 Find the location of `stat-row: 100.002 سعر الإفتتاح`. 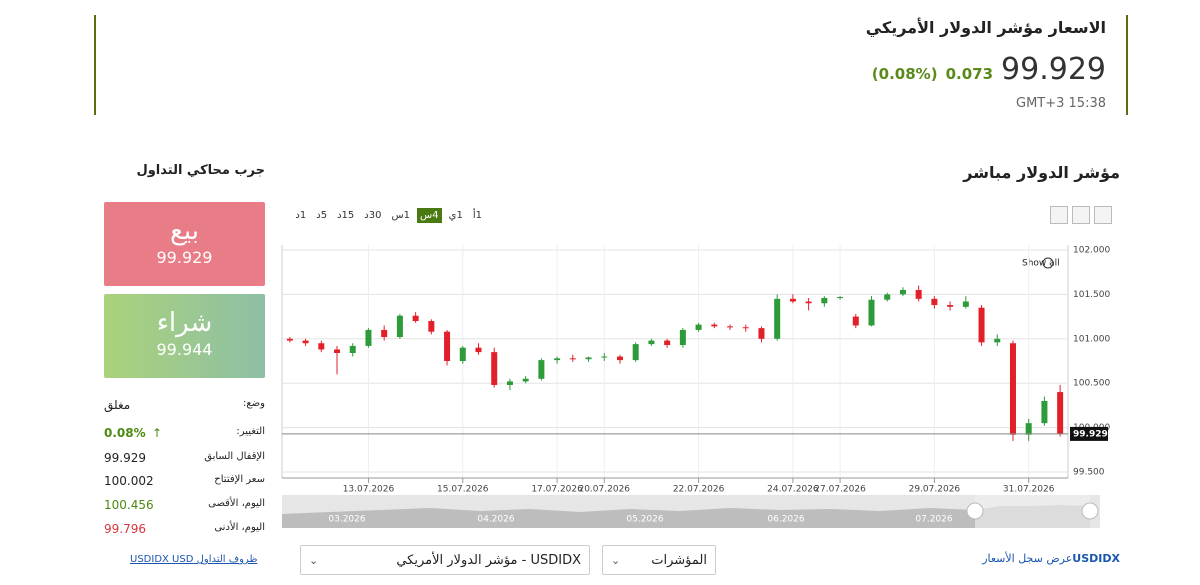

stat-row: 100.002 سعر الإفتتاح is located at coordinates (184, 481).